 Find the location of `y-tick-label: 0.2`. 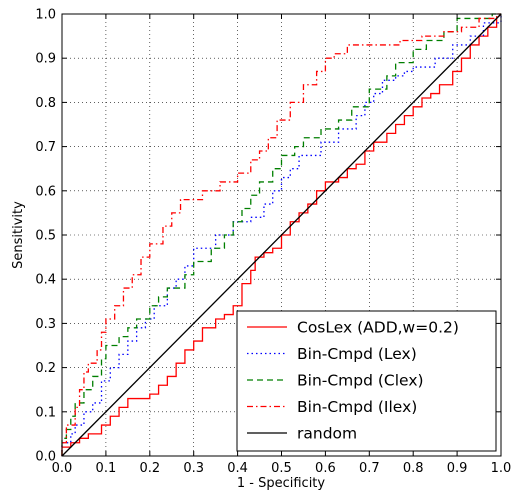

y-tick-label: 0.2 is located at coordinates (45, 368).